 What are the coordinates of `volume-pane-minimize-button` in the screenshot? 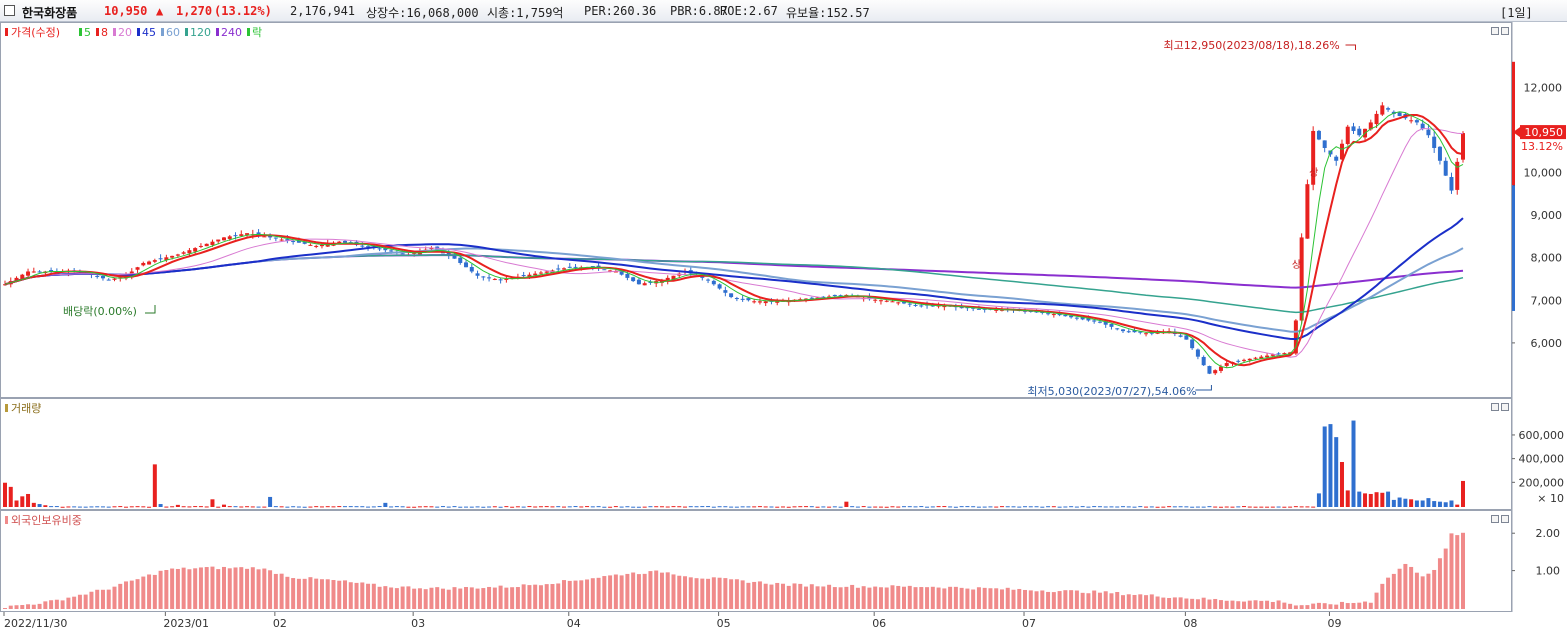 It's located at (1495, 407).